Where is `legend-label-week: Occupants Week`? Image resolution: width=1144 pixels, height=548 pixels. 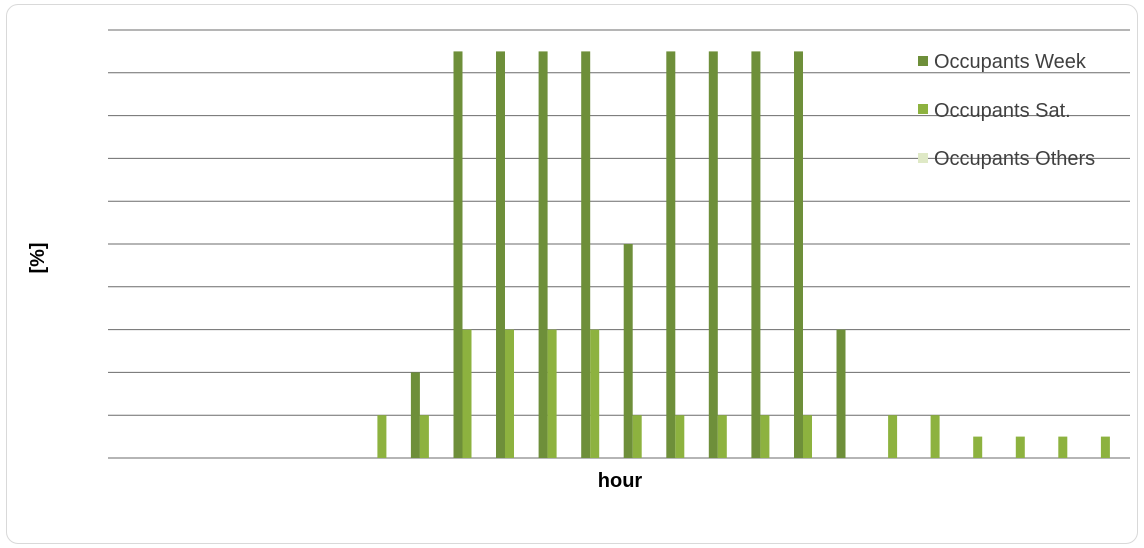 legend-label-week: Occupants Week is located at coordinates (1010, 62).